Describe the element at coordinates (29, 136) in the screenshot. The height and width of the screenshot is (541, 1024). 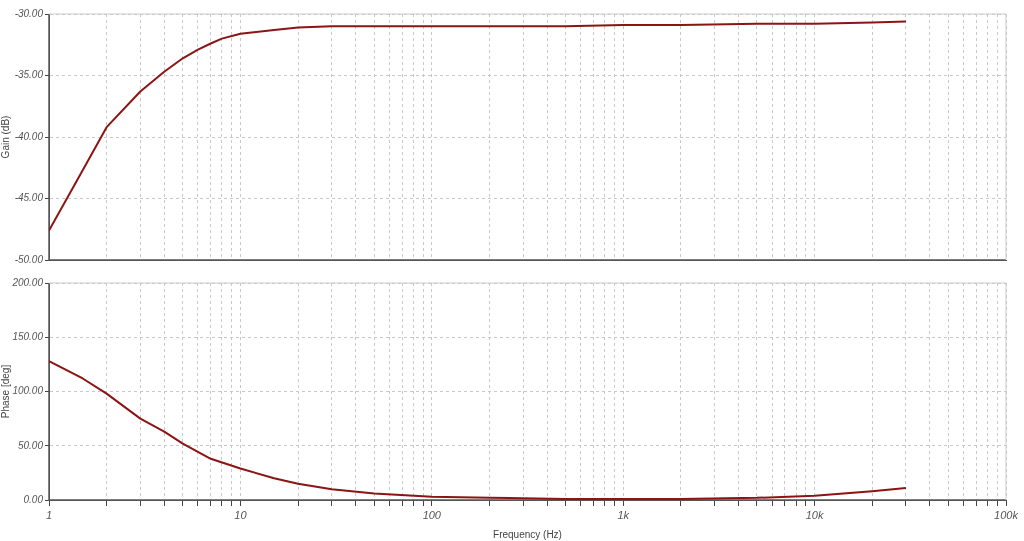
I see `y-tick-label: -40.00` at that location.